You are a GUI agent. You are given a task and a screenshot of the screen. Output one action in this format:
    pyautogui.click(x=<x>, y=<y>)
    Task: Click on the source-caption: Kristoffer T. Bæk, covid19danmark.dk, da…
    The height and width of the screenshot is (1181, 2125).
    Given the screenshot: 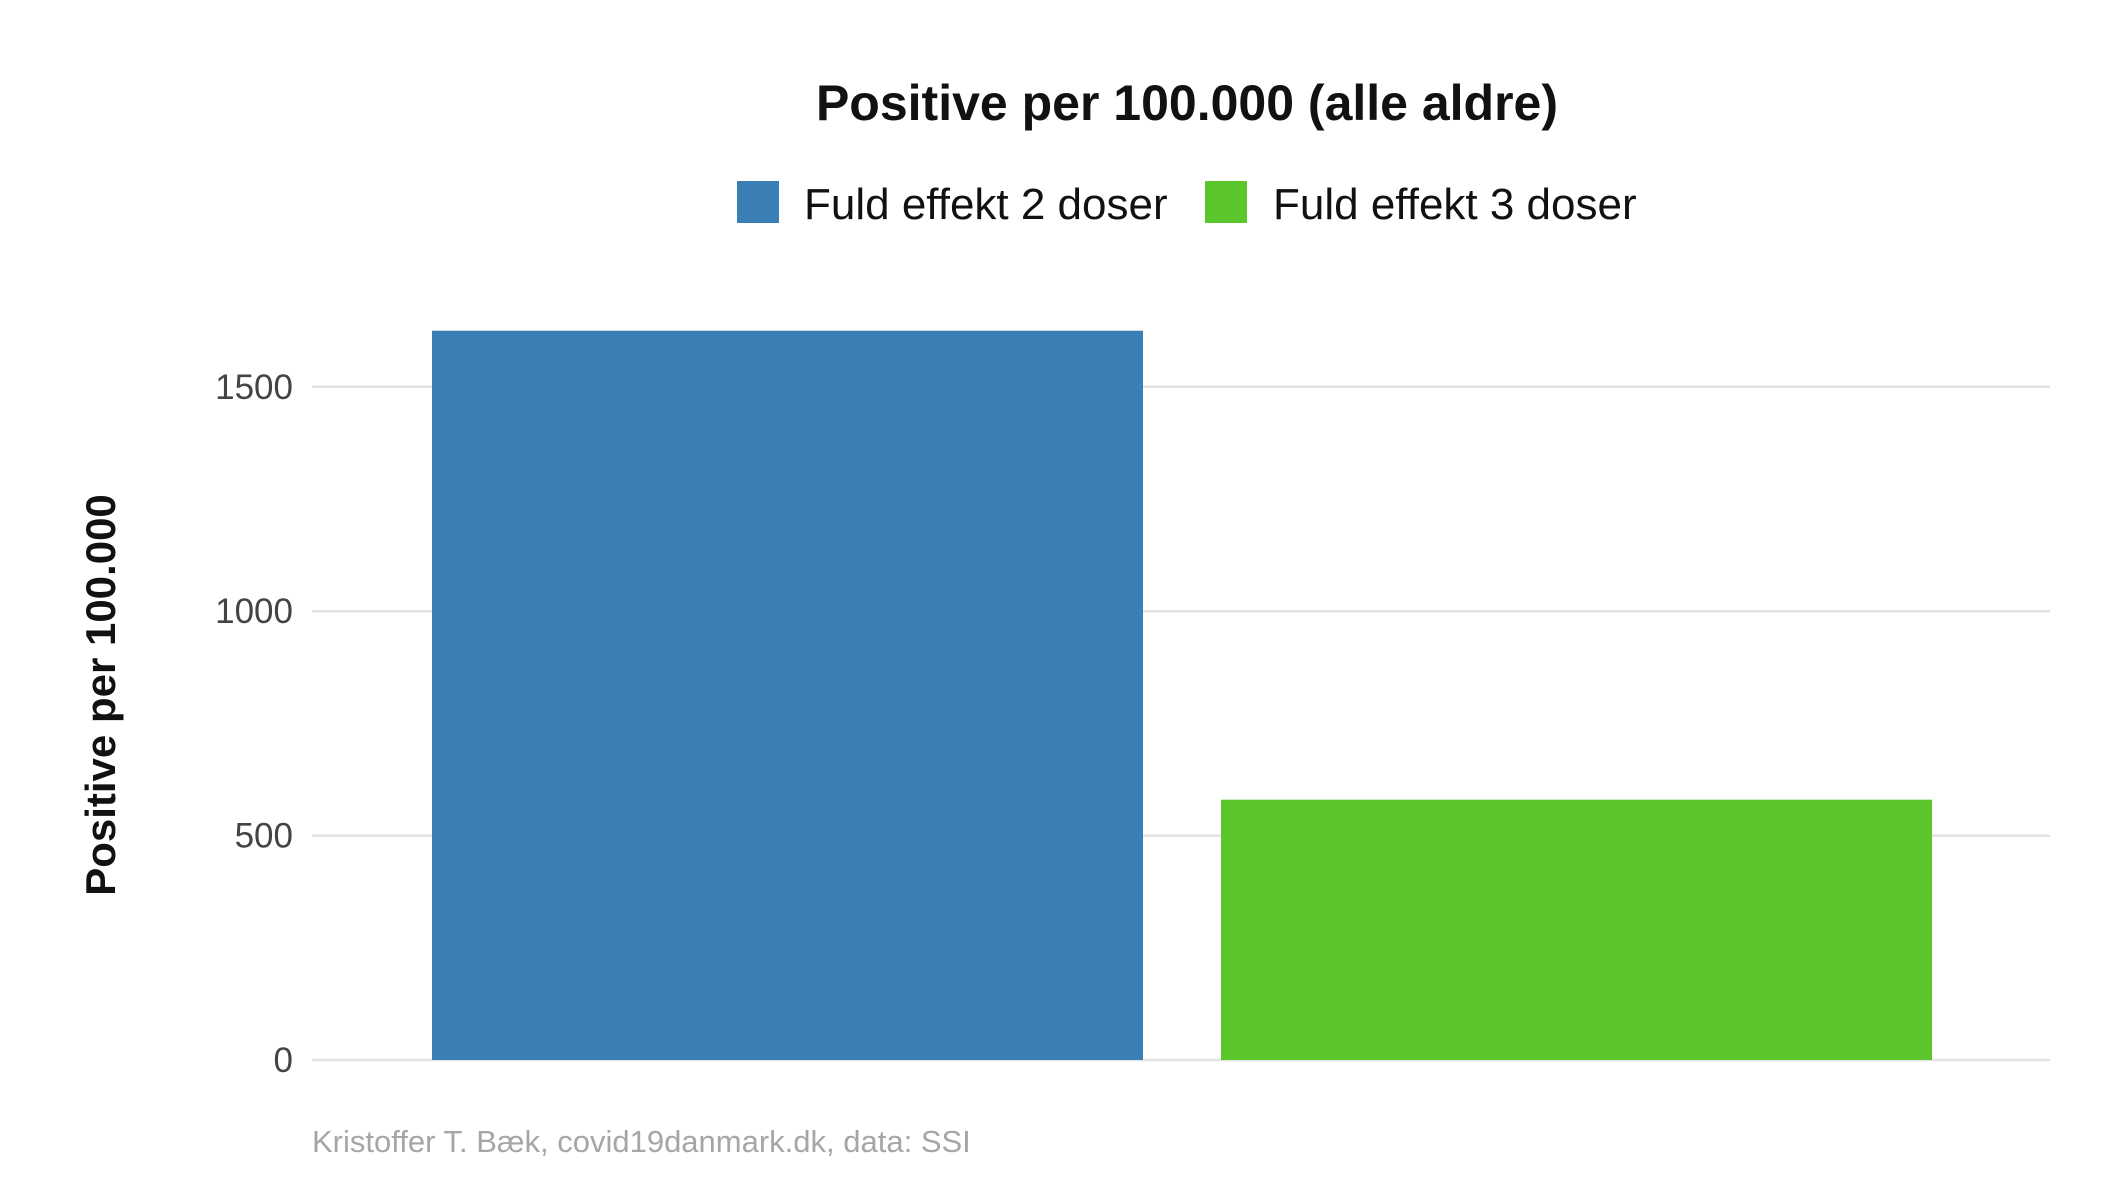 What is the action you would take?
    pyautogui.click(x=641, y=1141)
    